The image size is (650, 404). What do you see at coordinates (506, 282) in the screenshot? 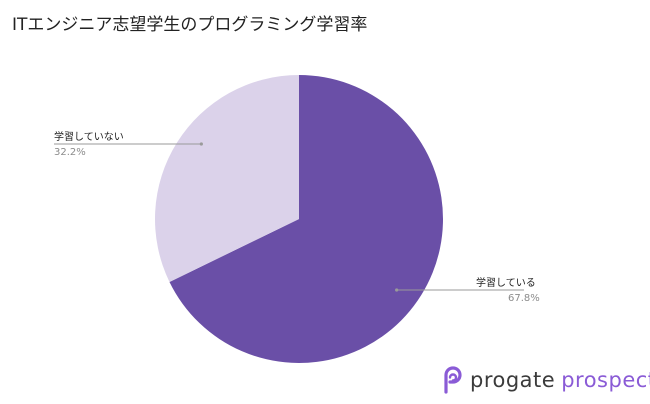
I see `slice-label-0: 学習している` at bounding box center [506, 282].